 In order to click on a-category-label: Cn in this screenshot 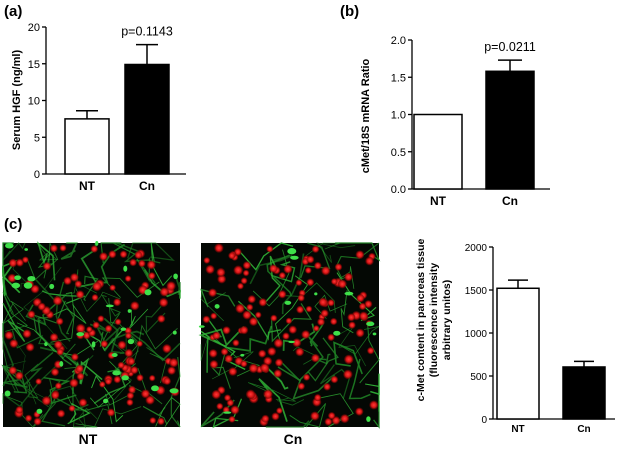, I will do `click(147, 186)`.